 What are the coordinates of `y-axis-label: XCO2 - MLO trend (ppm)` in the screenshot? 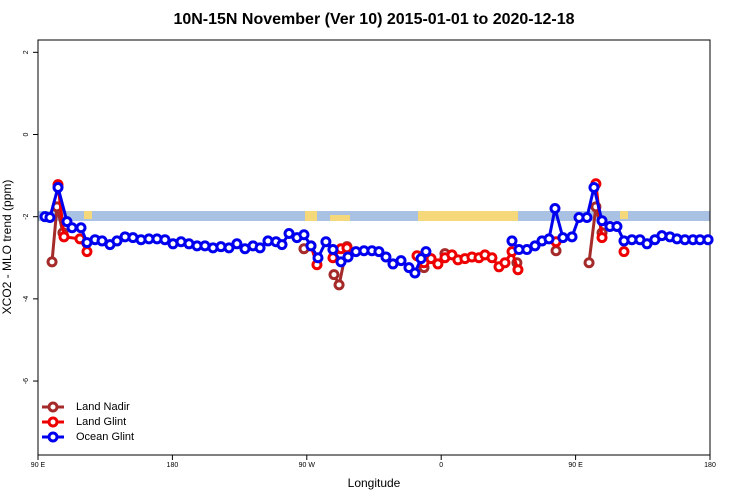 It's located at (7, 247).